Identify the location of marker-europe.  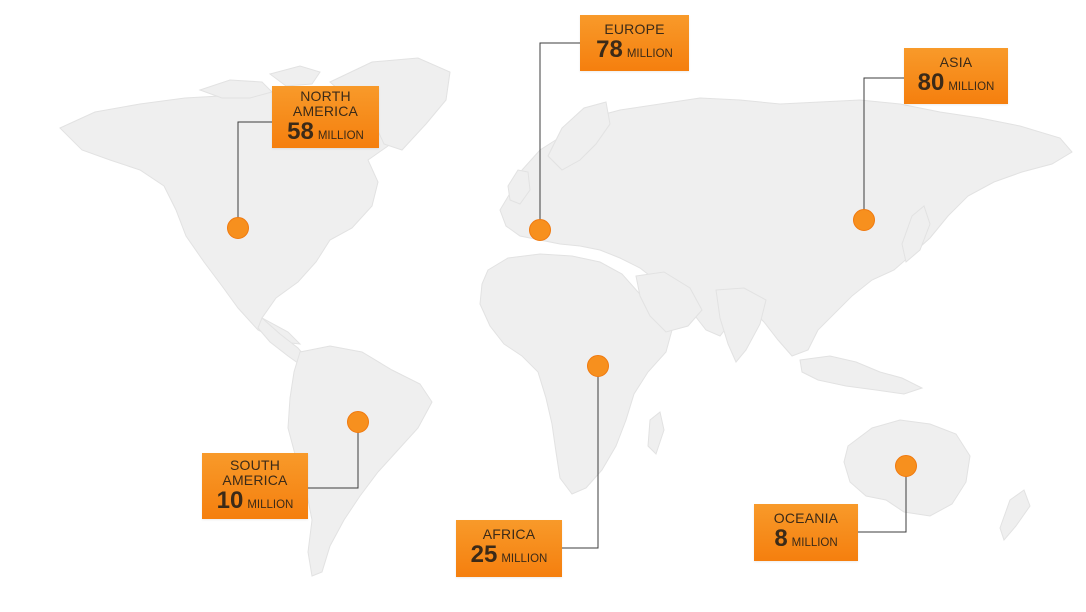
(540, 230).